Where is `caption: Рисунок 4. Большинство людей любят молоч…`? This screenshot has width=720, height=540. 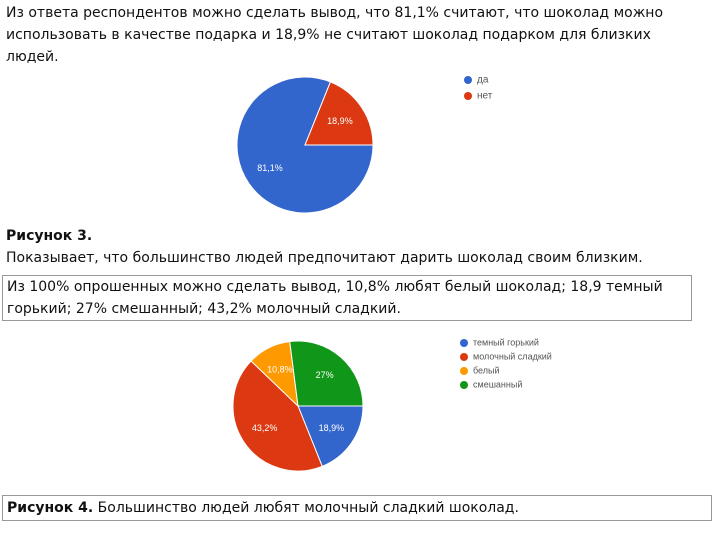
caption: Рисунок 4. Большинство людей любят молоч… is located at coordinates (357, 508).